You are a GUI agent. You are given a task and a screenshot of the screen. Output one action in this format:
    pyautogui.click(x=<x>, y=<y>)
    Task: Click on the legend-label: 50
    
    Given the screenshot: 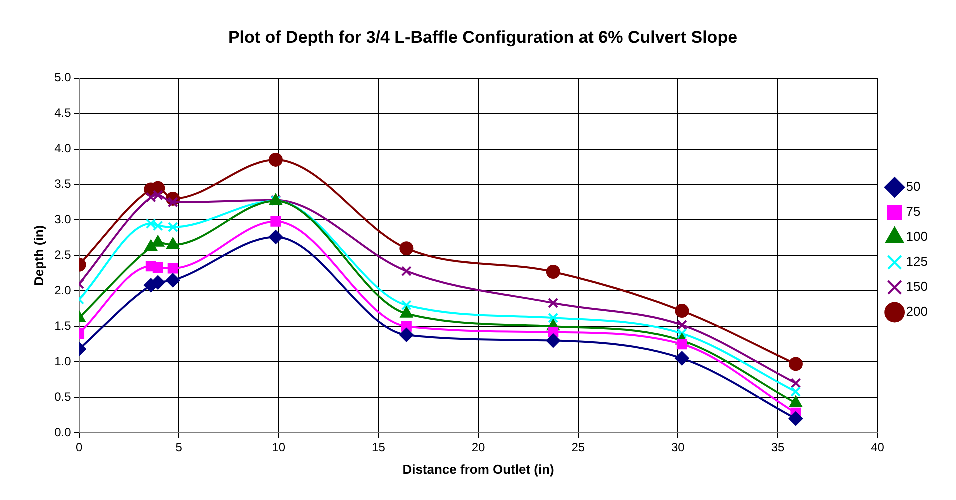 What is the action you would take?
    pyautogui.click(x=913, y=186)
    